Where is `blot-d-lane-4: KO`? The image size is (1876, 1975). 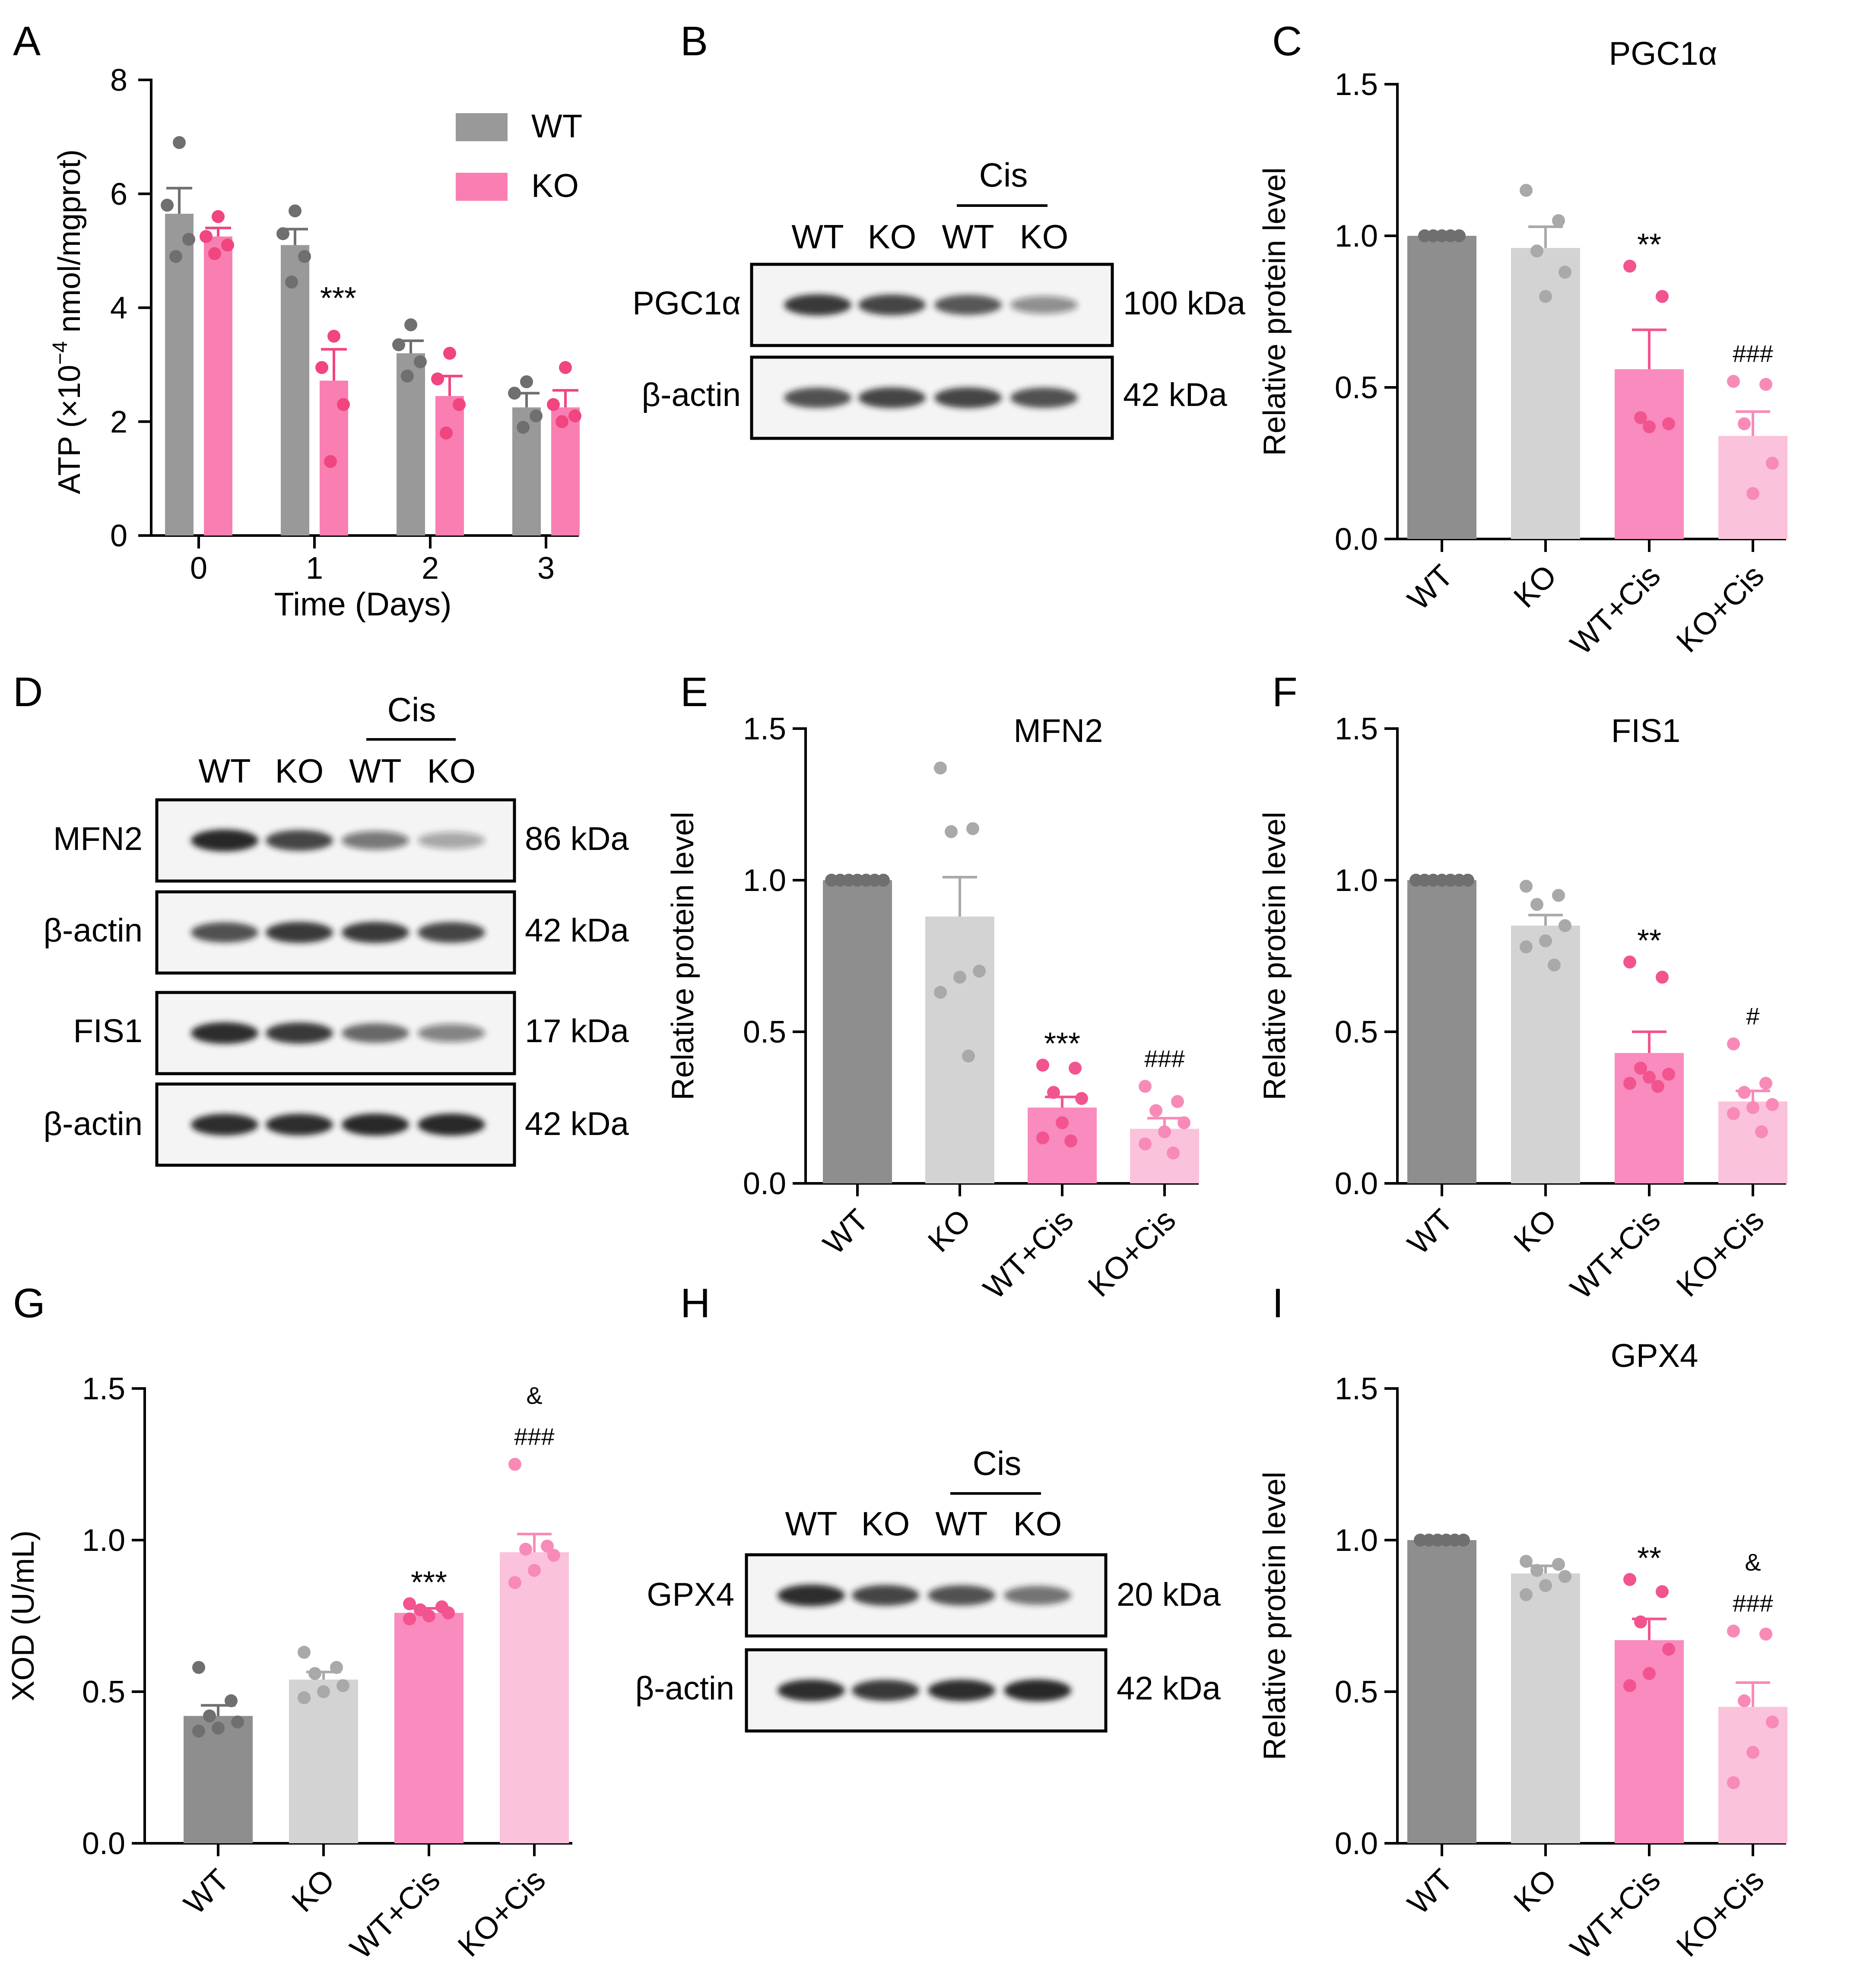
blot-d-lane-4: KO is located at coordinates (452, 771).